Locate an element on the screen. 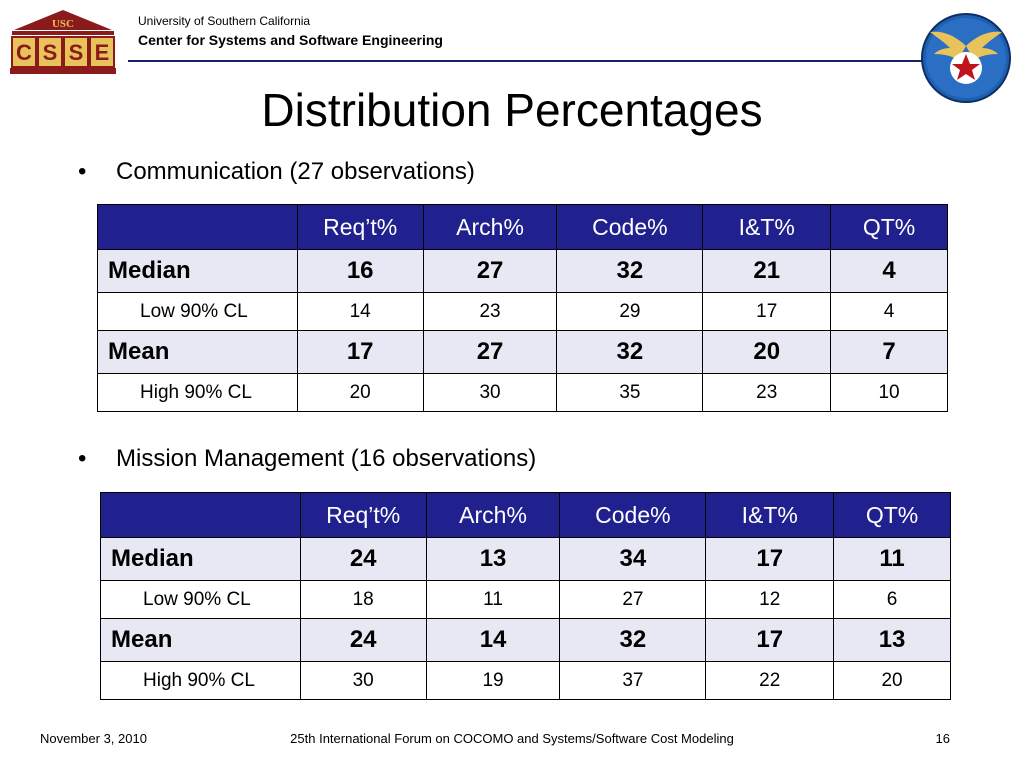 The height and width of the screenshot is (768, 1024). bullet-mission-management: • Mission Management (16 observations) is located at coordinates (307, 459).